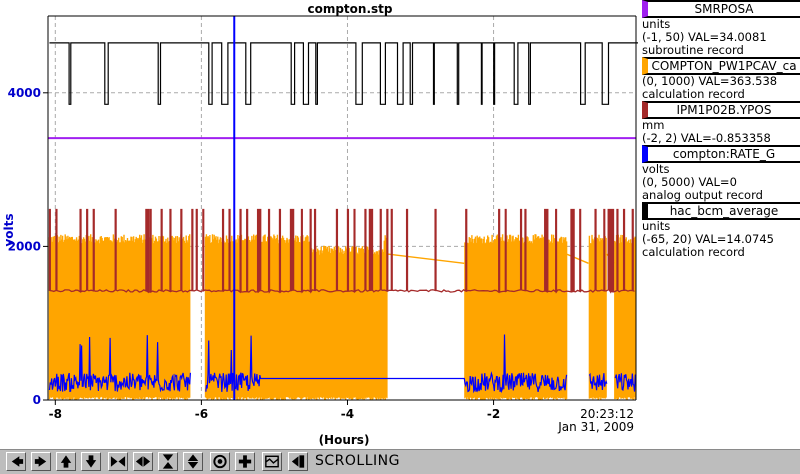 Image resolution: width=800 pixels, height=474 pixels. What do you see at coordinates (493, 414) in the screenshot?
I see `x-tick-label: -2` at bounding box center [493, 414].